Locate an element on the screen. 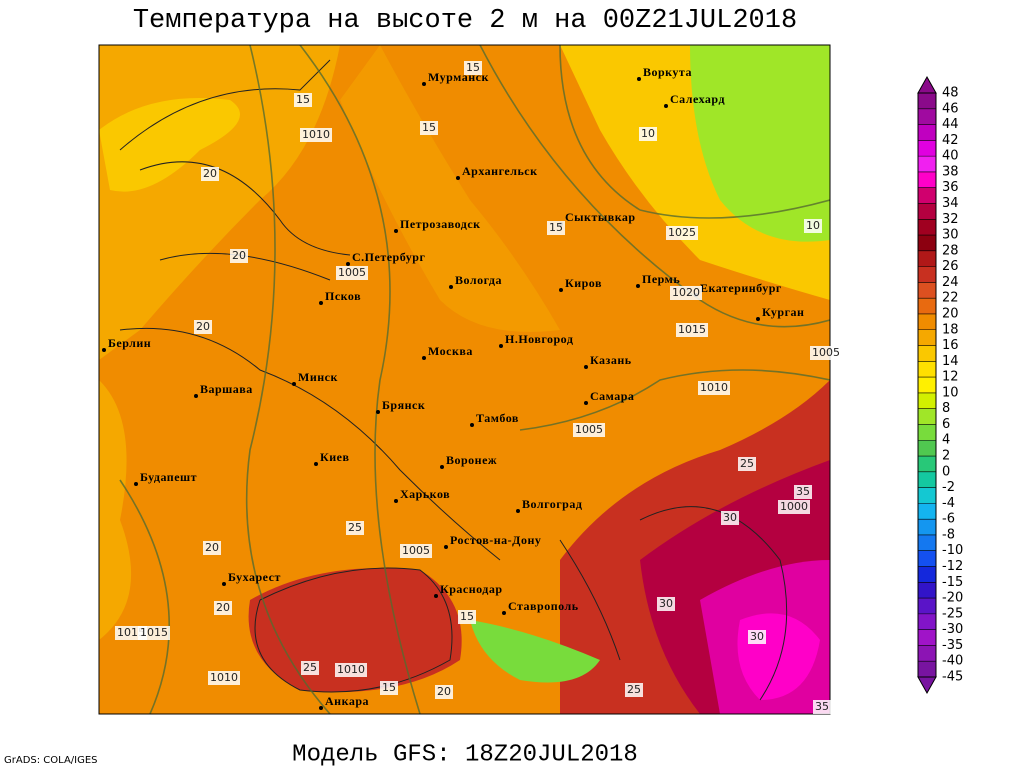 The height and width of the screenshot is (768, 1024). colorbar-label: 34 is located at coordinates (950, 203).